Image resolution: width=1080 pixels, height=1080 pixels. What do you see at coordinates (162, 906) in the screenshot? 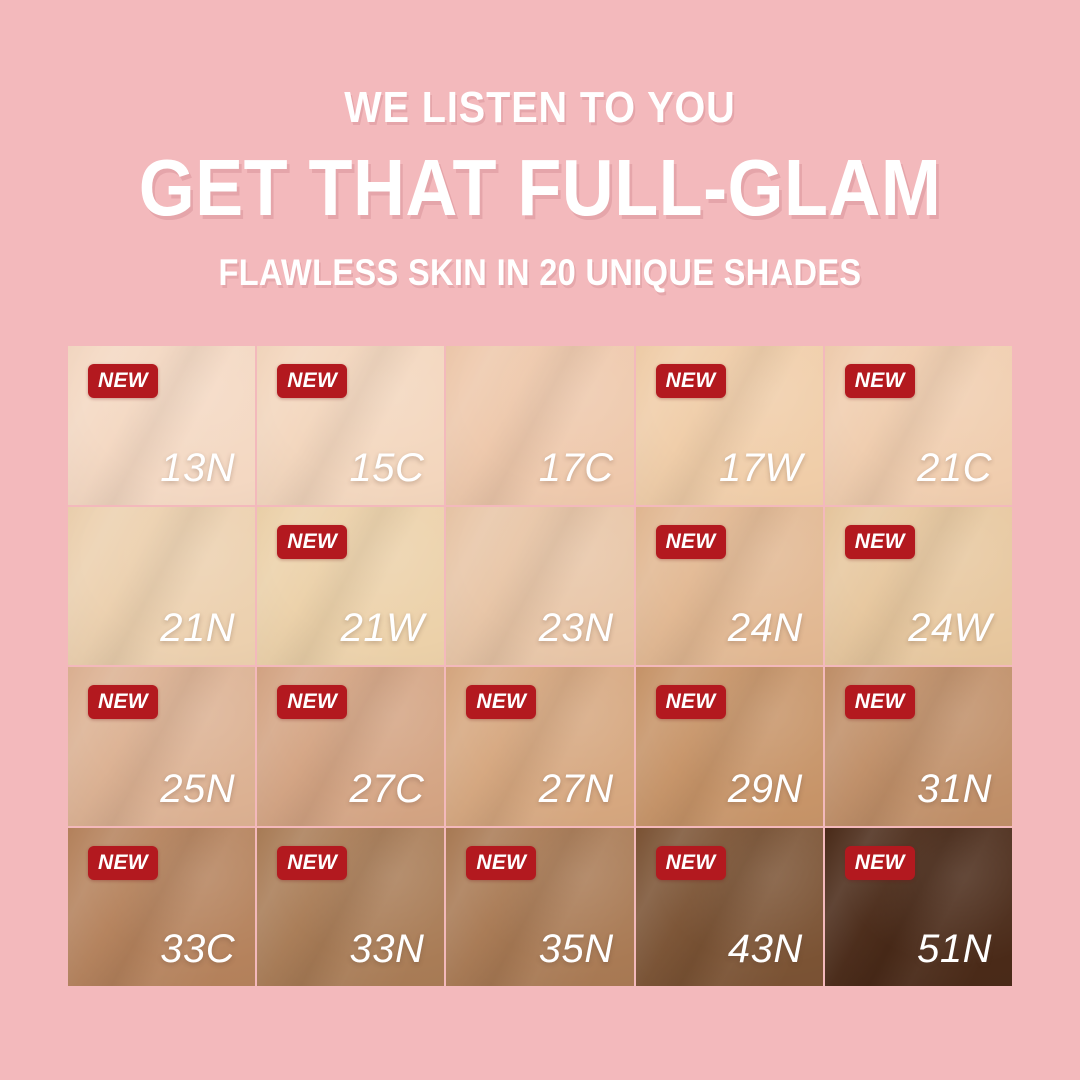
I see `shade-swatch: NEW 33C` at bounding box center [162, 906].